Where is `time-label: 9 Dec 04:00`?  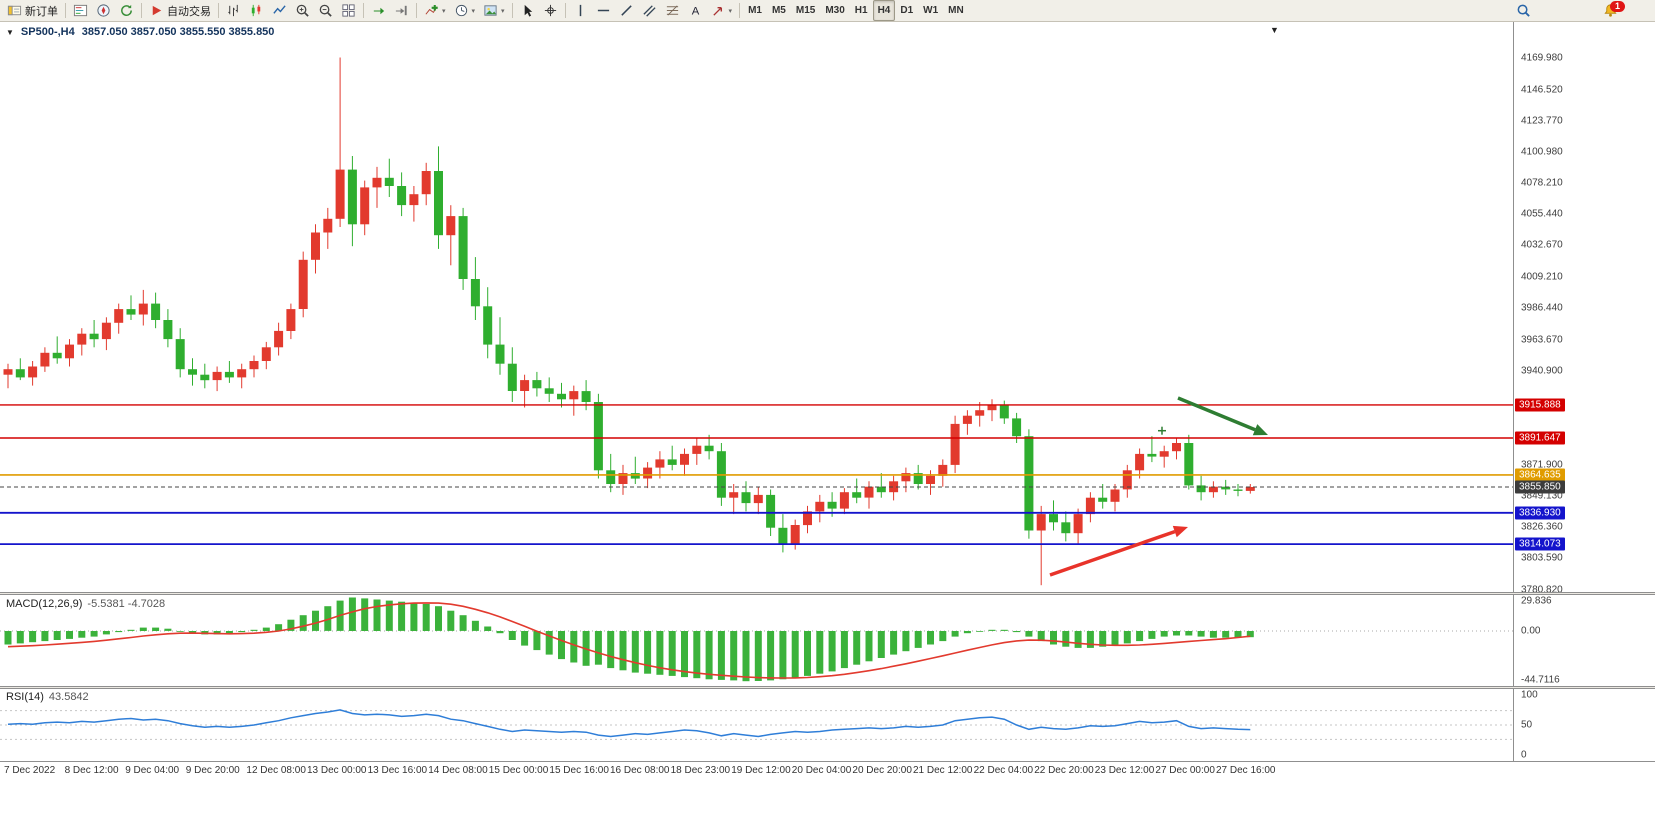 time-label: 9 Dec 04:00 is located at coordinates (152, 770).